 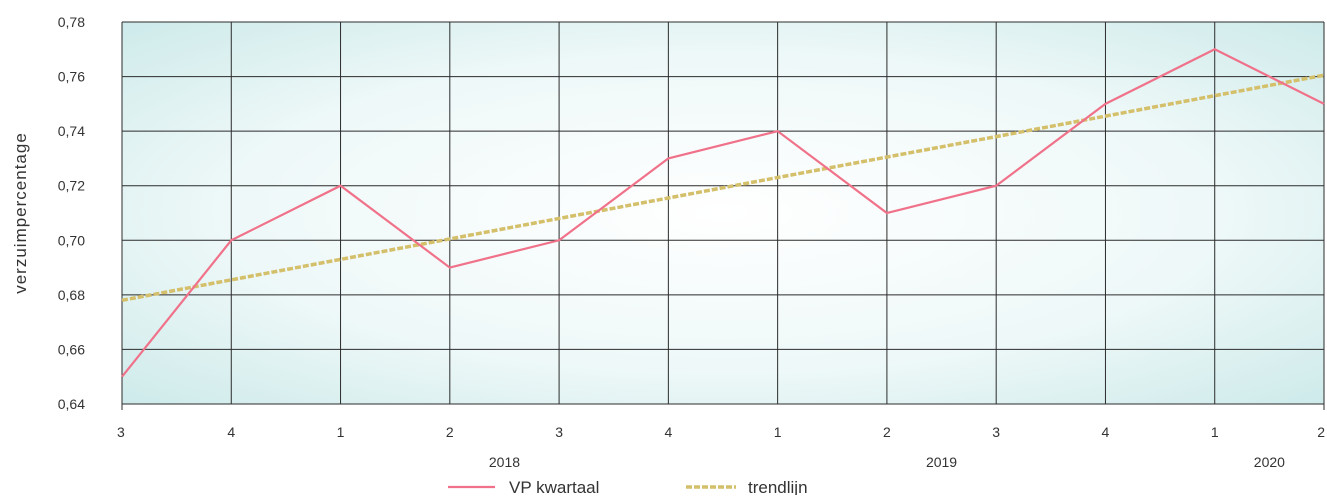 I want to click on y-tick-label: 0,68, so click(x=71, y=295).